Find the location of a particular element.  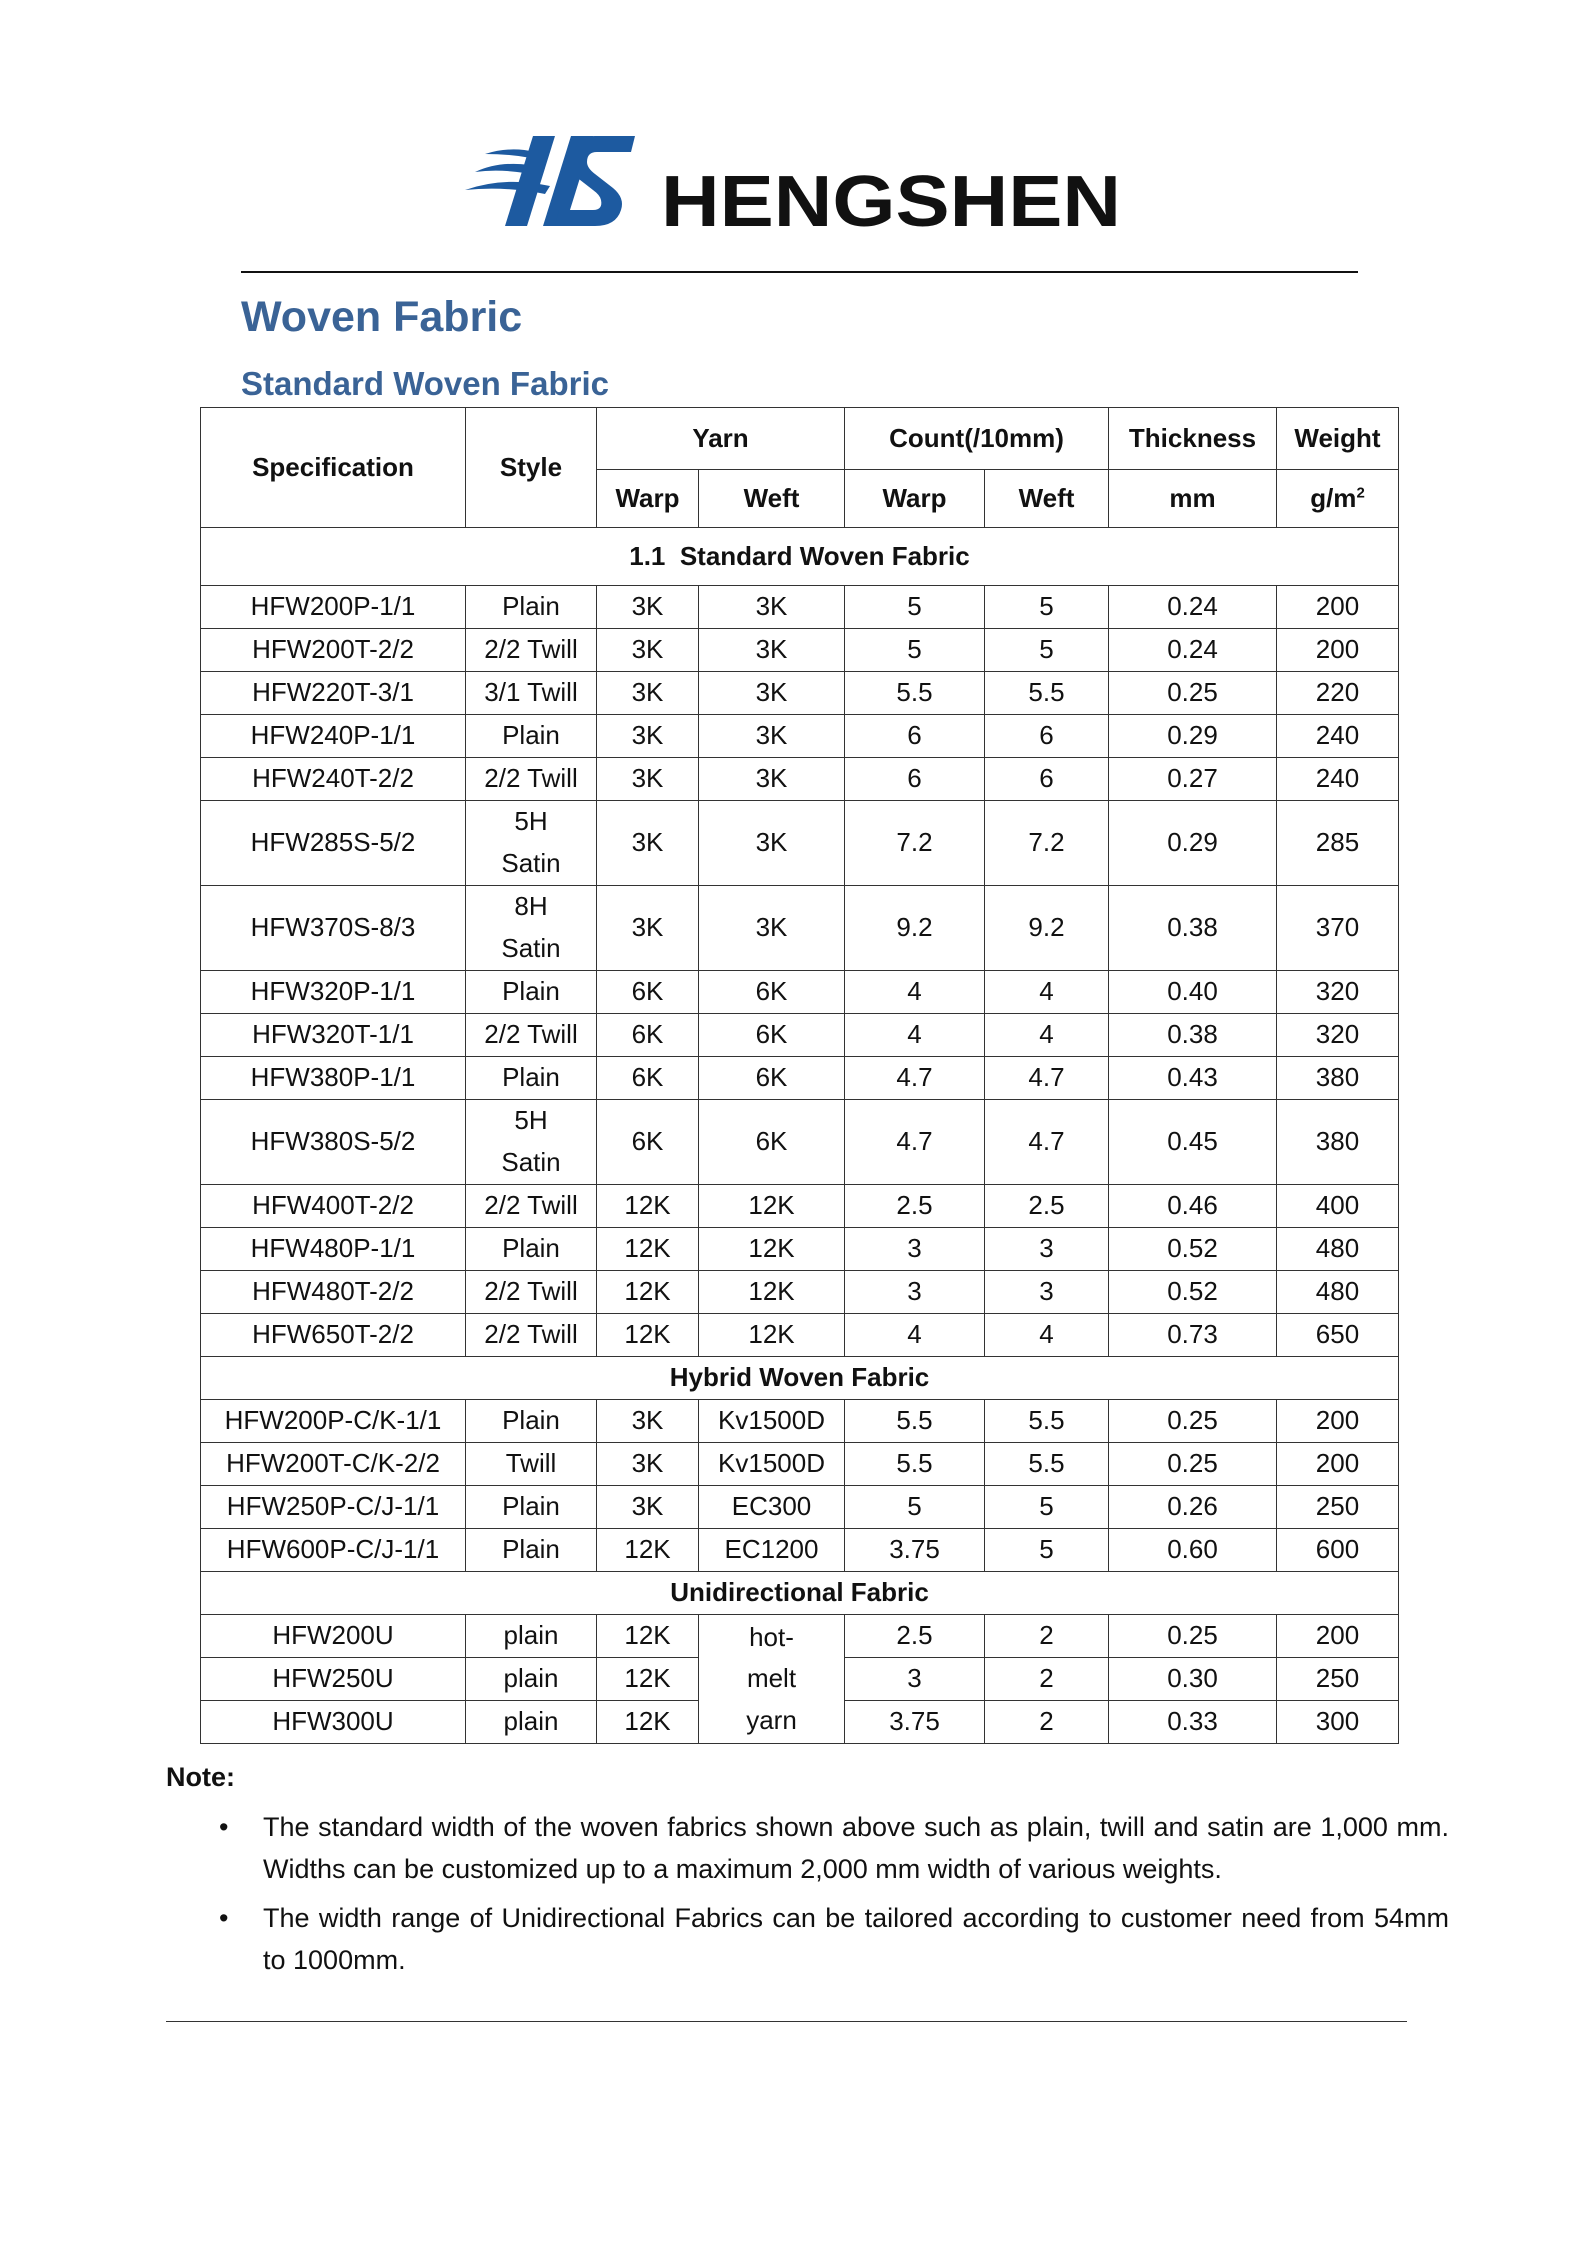

cell-thickness: 0.60 is located at coordinates (1192, 1550).